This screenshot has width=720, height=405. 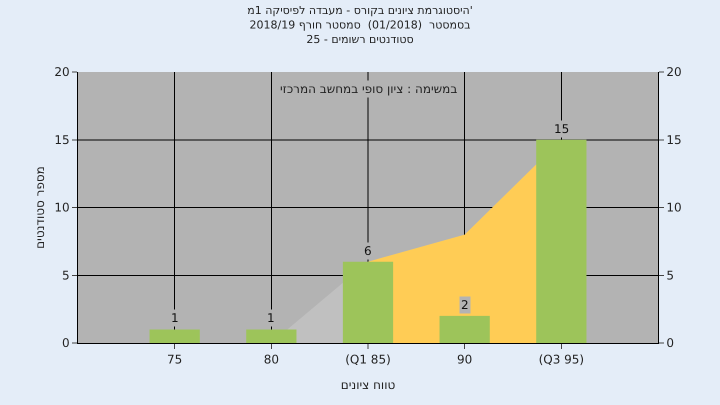 I want to click on y2-tick-label: 20, so click(x=674, y=72).